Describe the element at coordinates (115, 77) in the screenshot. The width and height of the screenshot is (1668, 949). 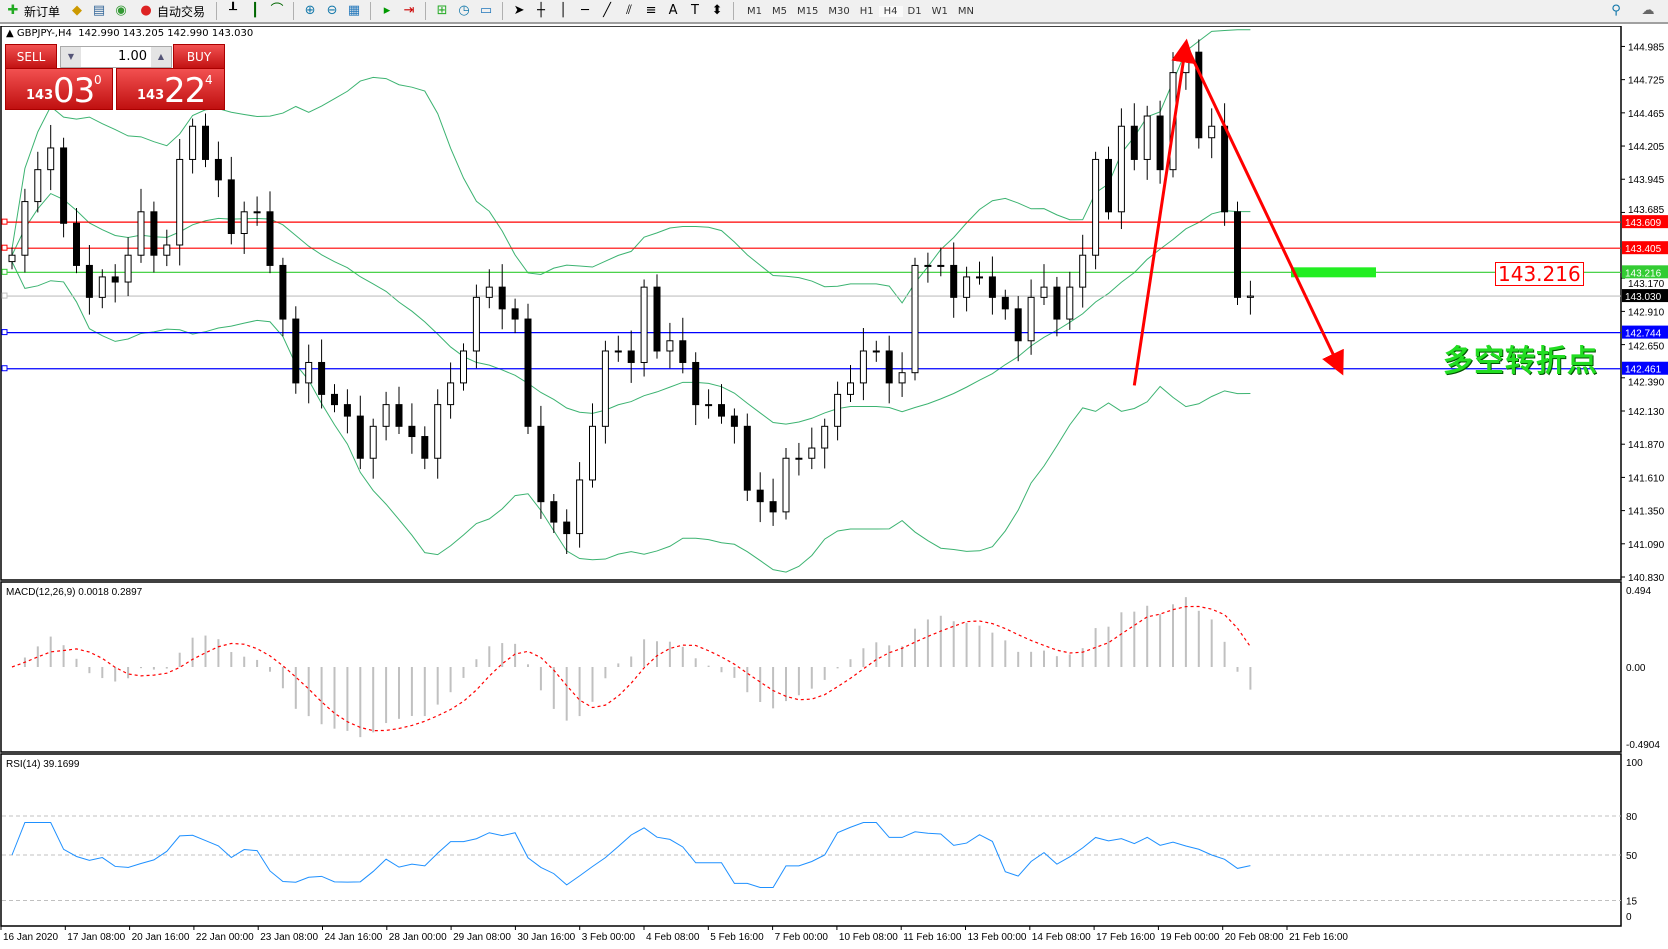
I see `one-click-trading-panel: SELL ▼ 1.00 ▲ BUY 143 03 0 143 22 4` at that location.